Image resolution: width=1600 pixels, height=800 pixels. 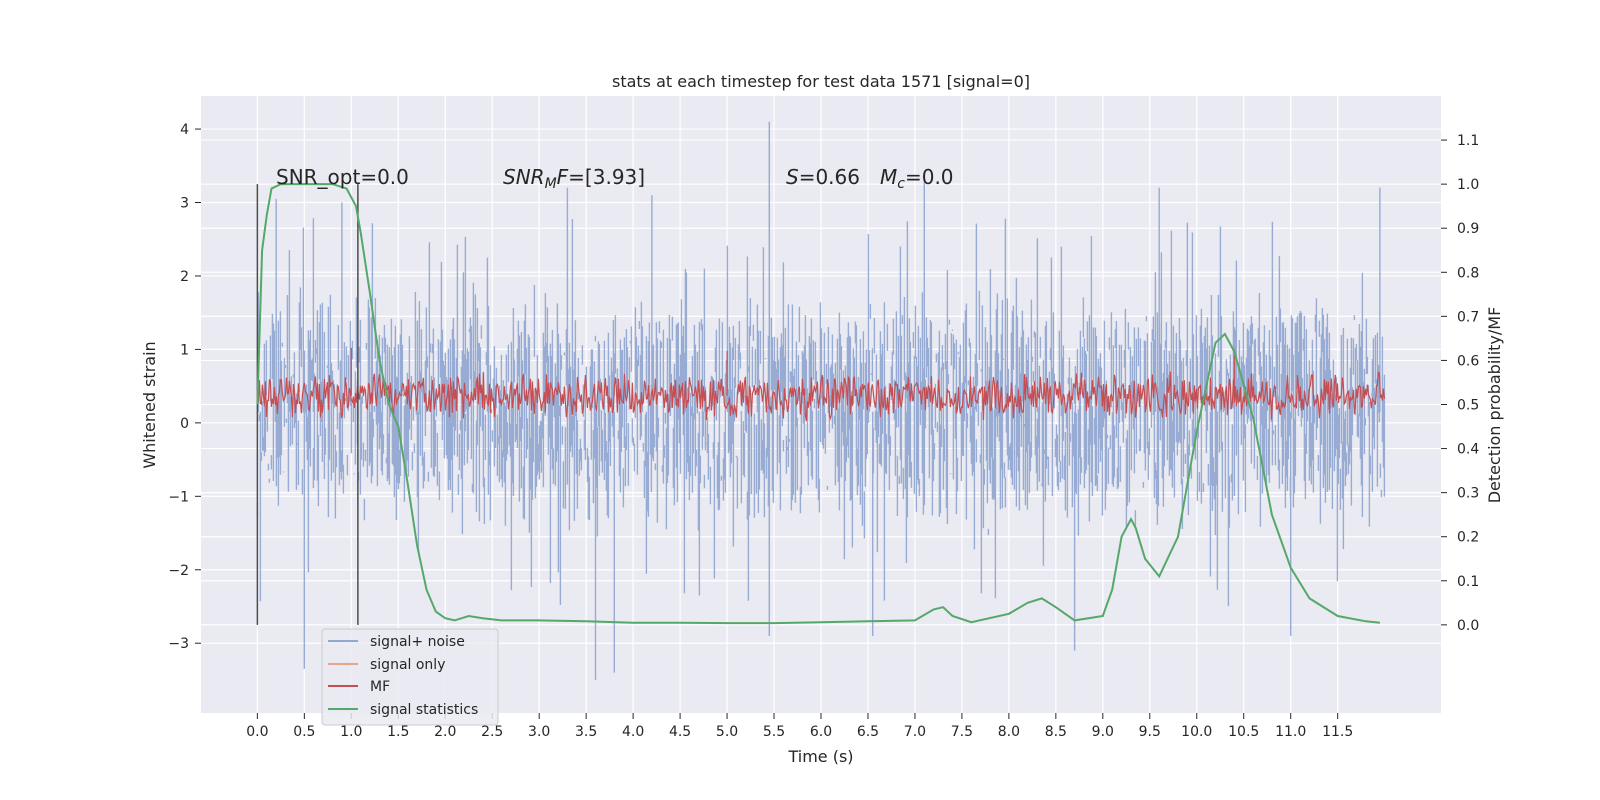 I want to click on mf-line, so click(x=820, y=384).